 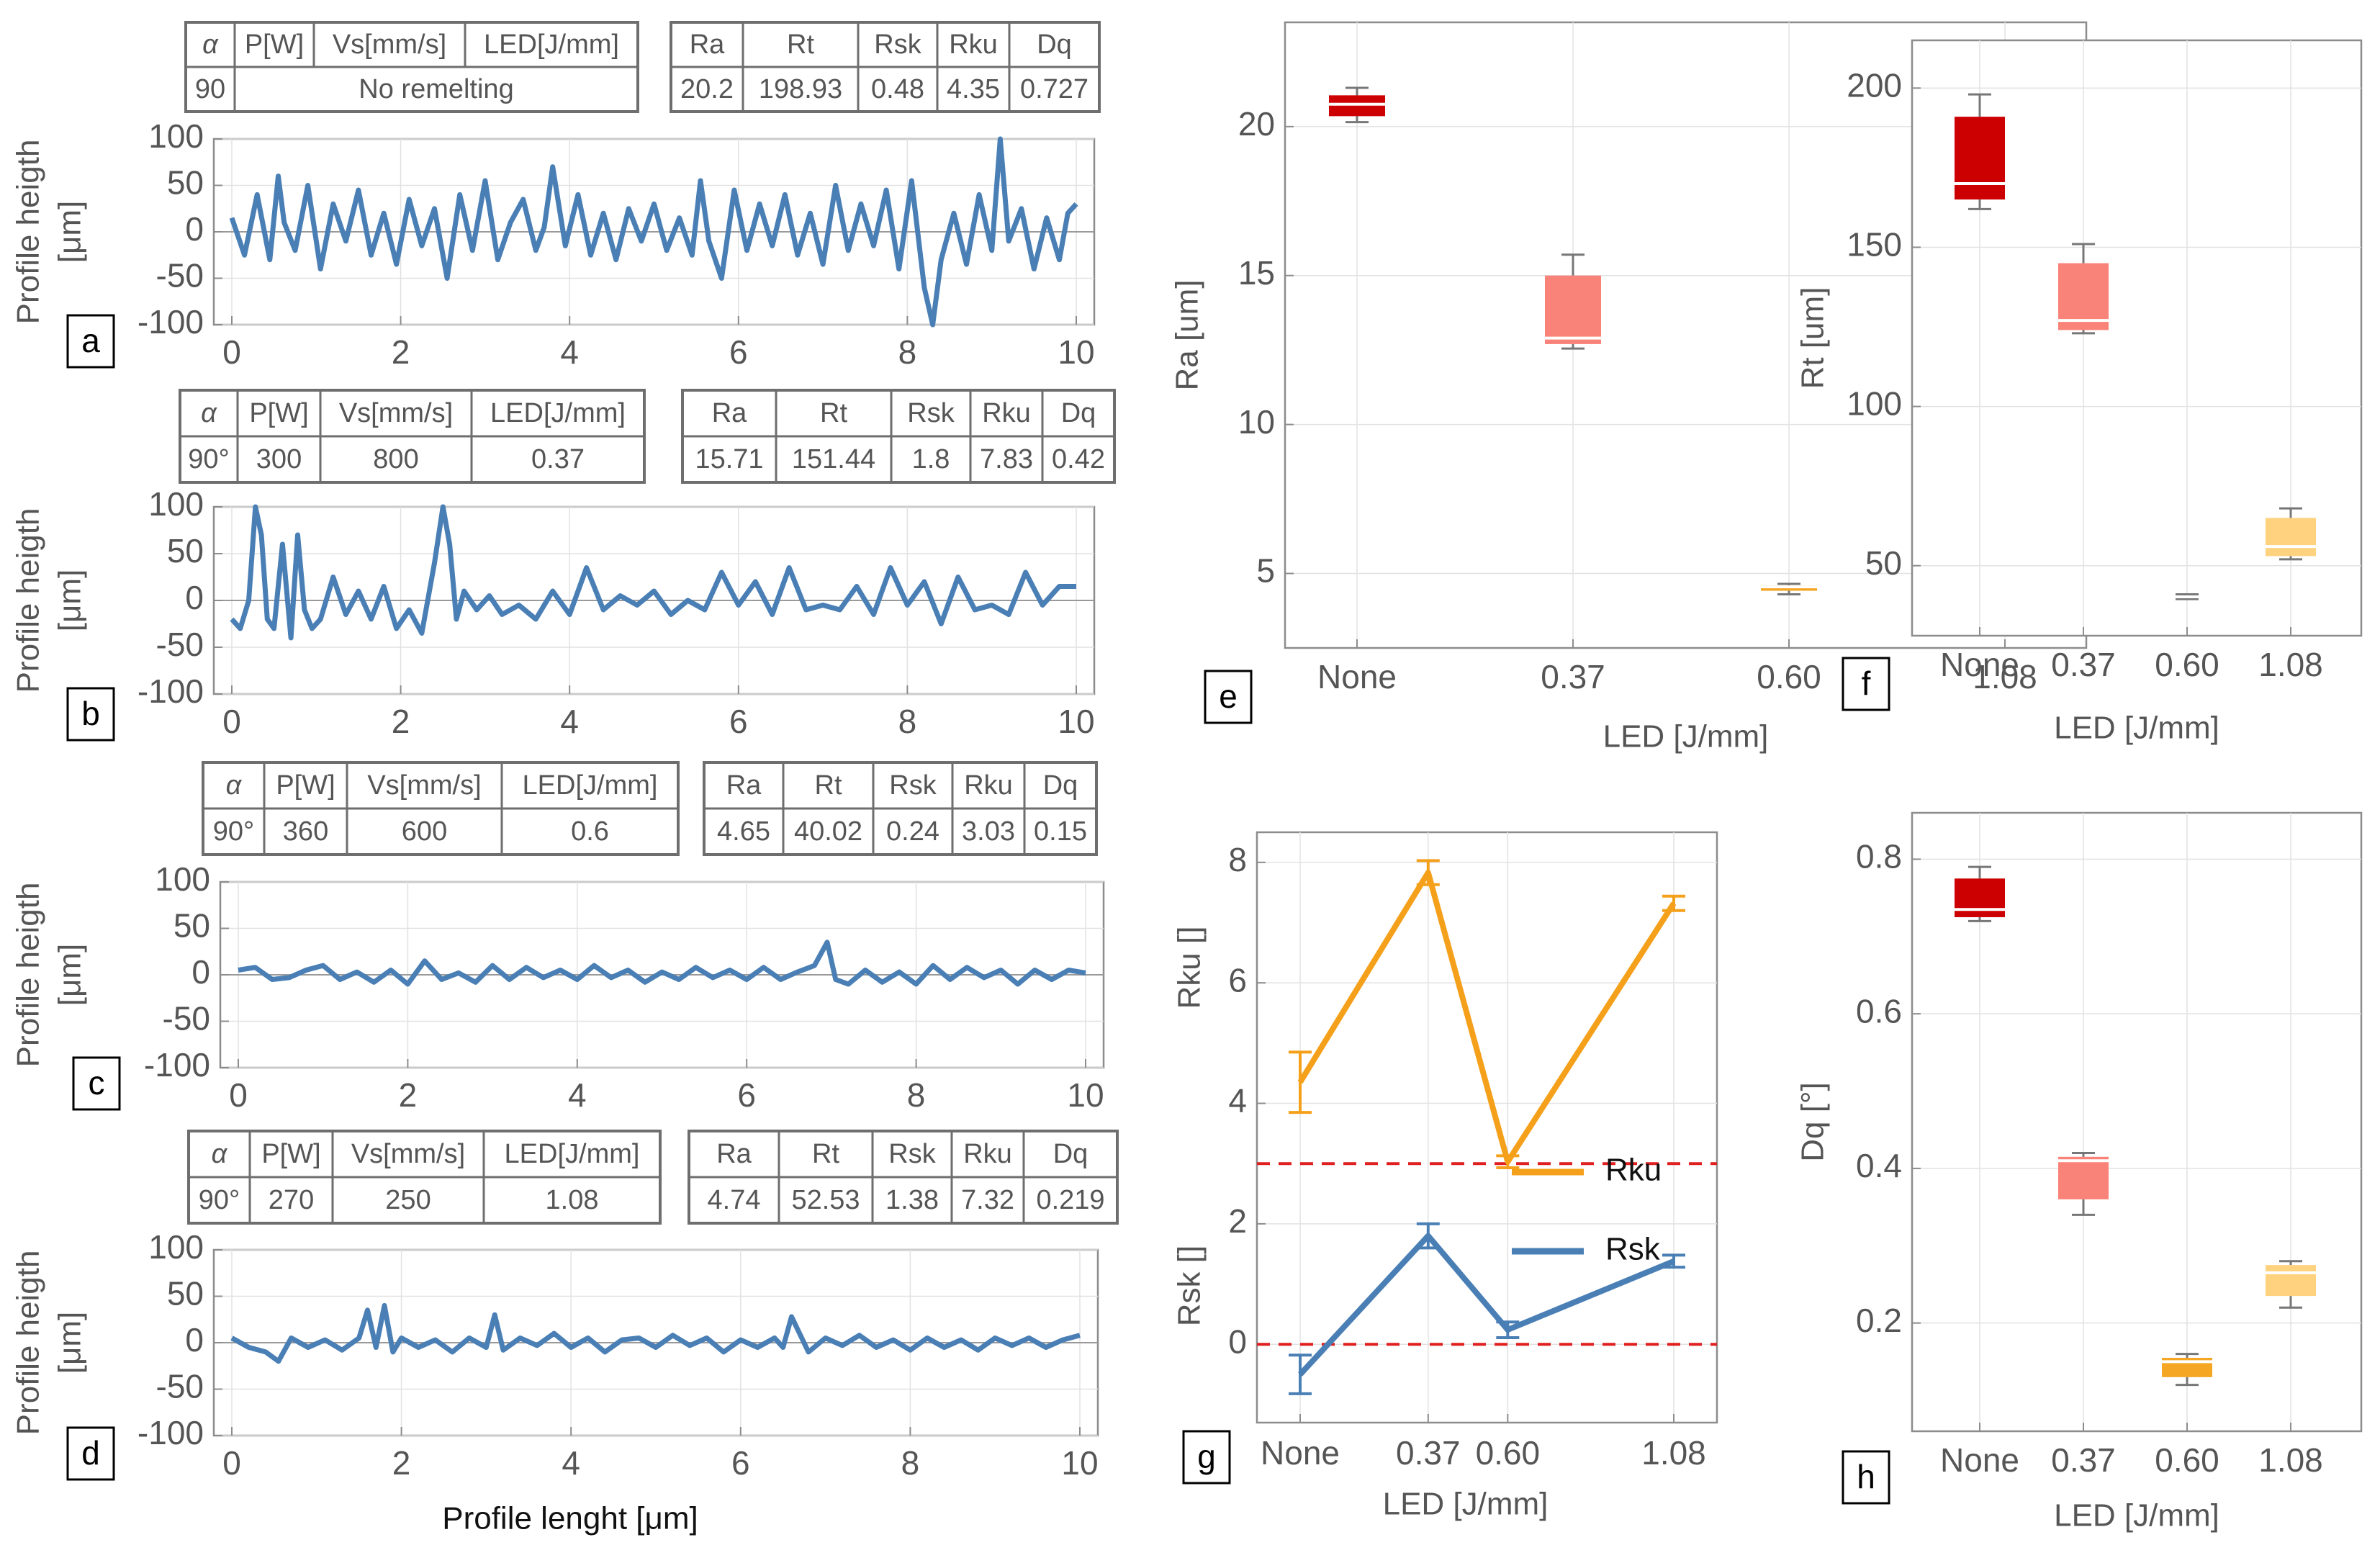 I want to click on param-table-c: α P[W] Vs[mm/s] LED[J/mm] 90° 360 600 0.6, so click(x=441, y=808).